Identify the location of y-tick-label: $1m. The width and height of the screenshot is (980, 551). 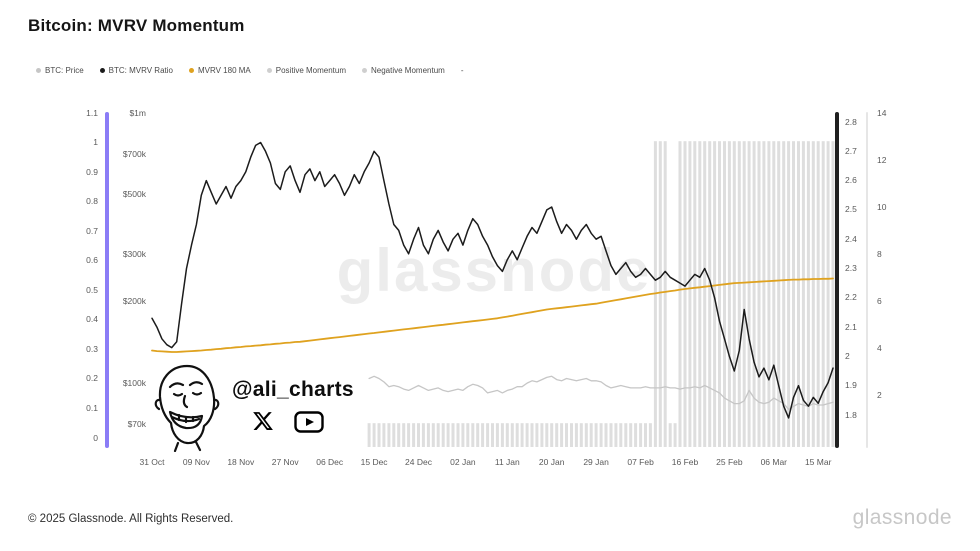
(137, 112).